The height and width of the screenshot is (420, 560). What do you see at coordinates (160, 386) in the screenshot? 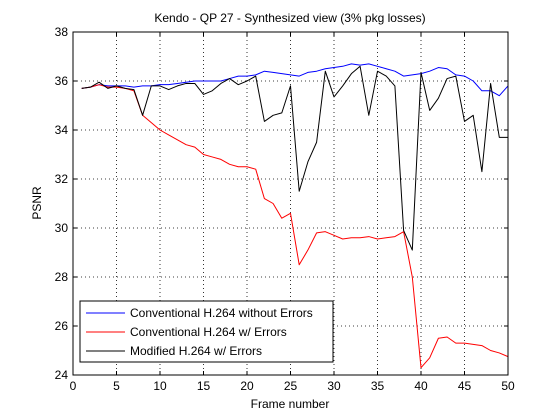
I see `x-tick-label: 10` at bounding box center [160, 386].